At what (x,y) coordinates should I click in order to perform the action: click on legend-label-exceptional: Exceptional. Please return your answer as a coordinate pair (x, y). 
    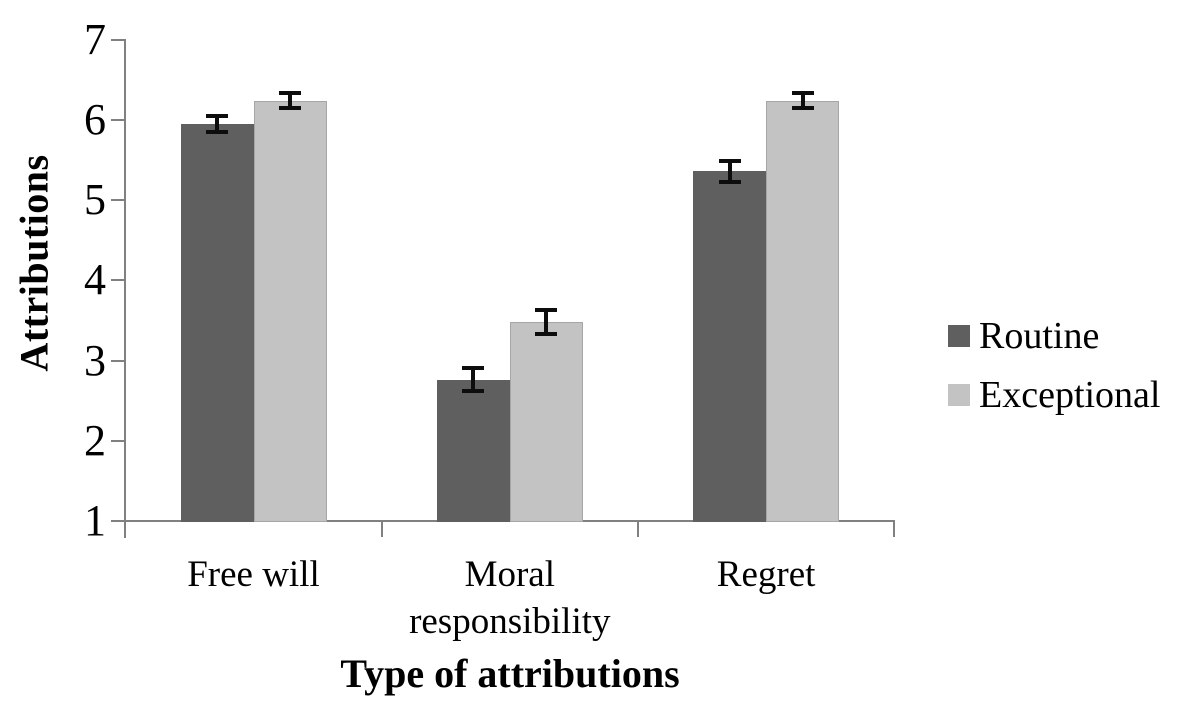
    Looking at the image, I should click on (1070, 395).